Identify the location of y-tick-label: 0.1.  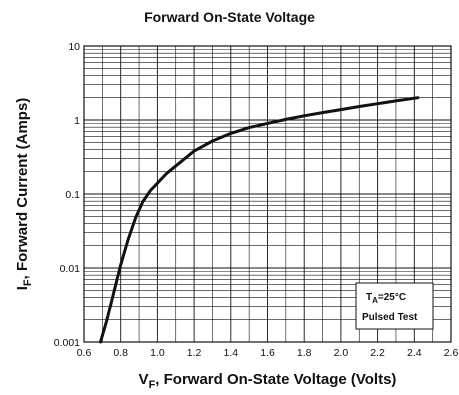
(72, 195).